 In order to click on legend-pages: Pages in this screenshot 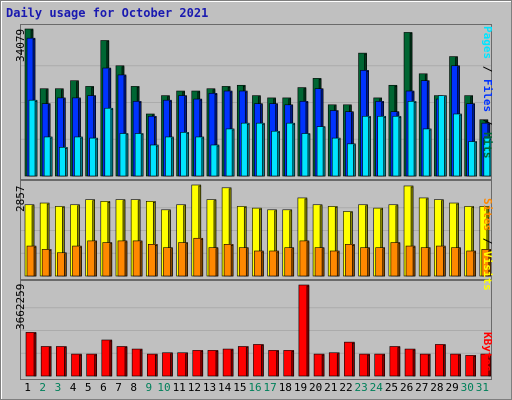, I will do `click(487, 43)`.